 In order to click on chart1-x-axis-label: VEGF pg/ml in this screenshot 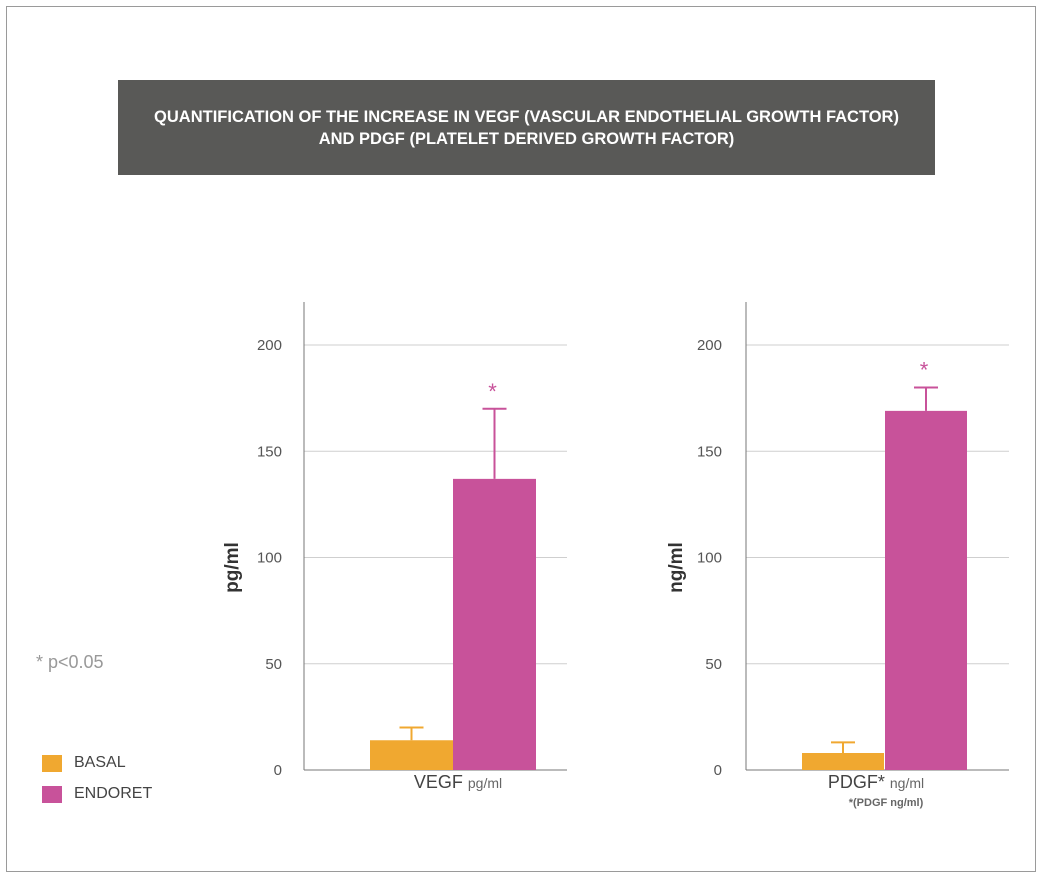, I will do `click(458, 782)`.